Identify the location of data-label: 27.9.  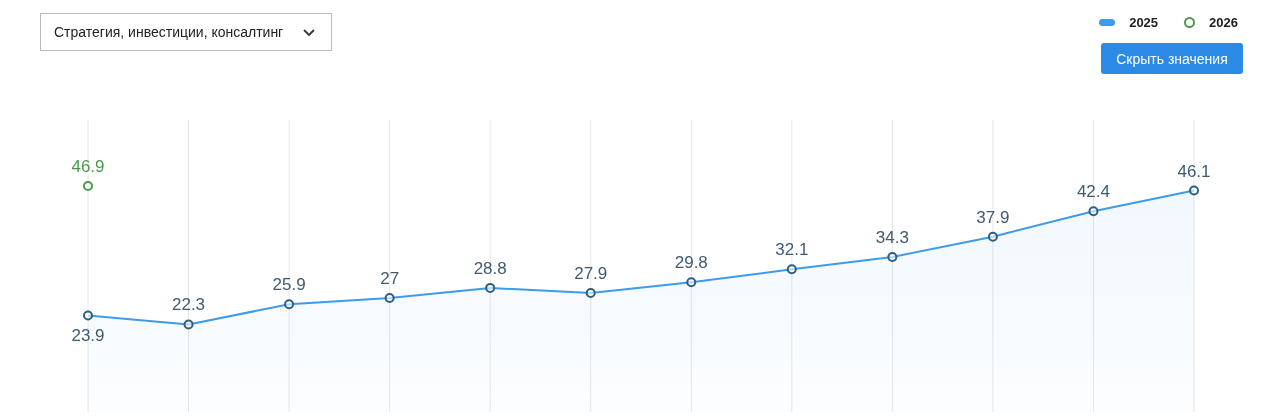
(591, 273).